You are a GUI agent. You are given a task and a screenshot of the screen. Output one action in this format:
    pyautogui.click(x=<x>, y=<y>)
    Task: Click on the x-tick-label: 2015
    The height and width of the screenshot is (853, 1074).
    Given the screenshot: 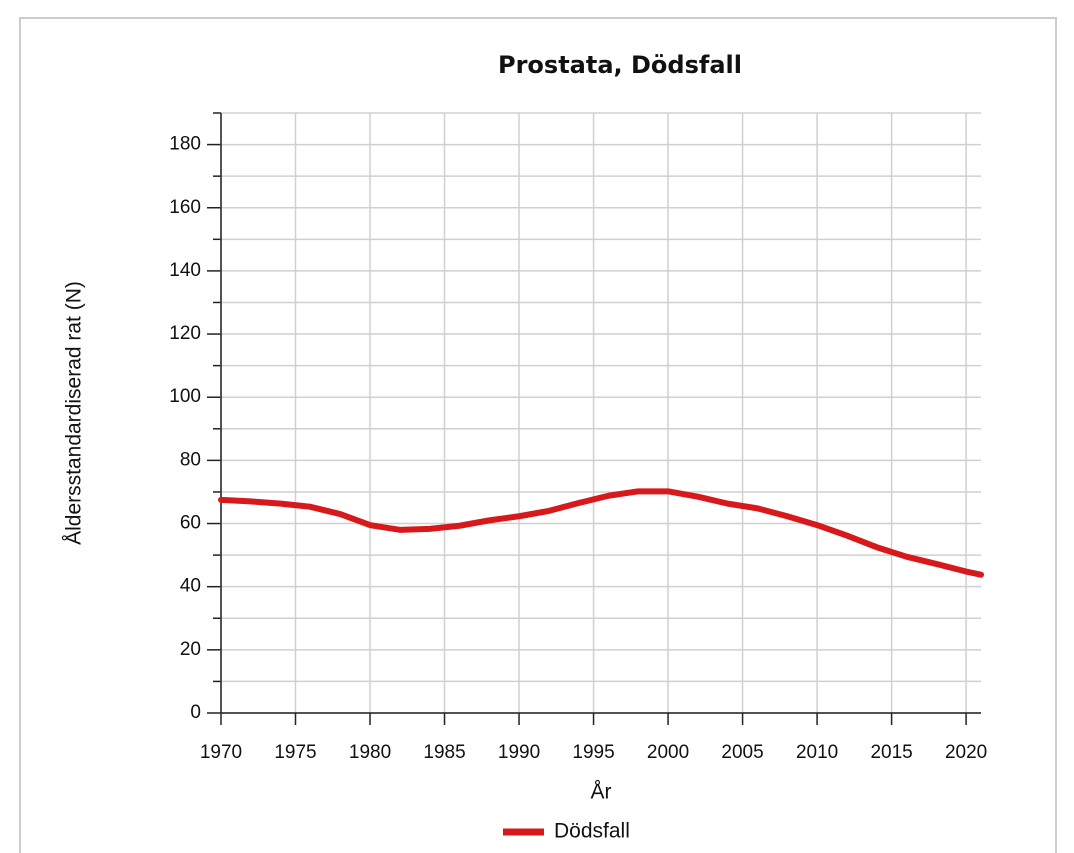 What is the action you would take?
    pyautogui.click(x=891, y=752)
    